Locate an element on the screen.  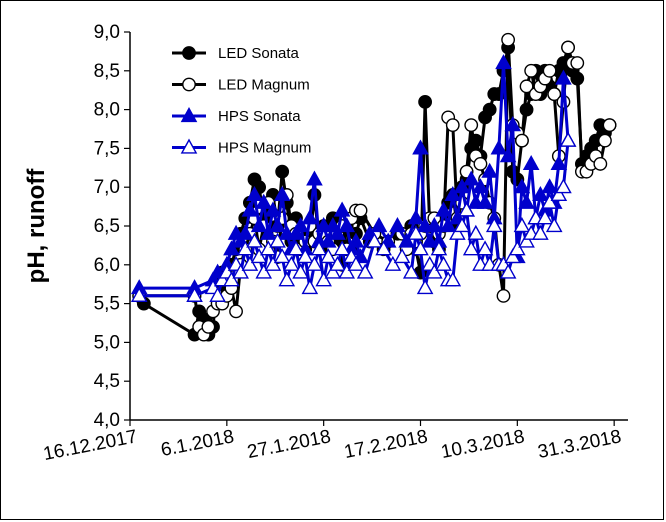
y-tick-label: 6,0 is located at coordinates (107, 265).